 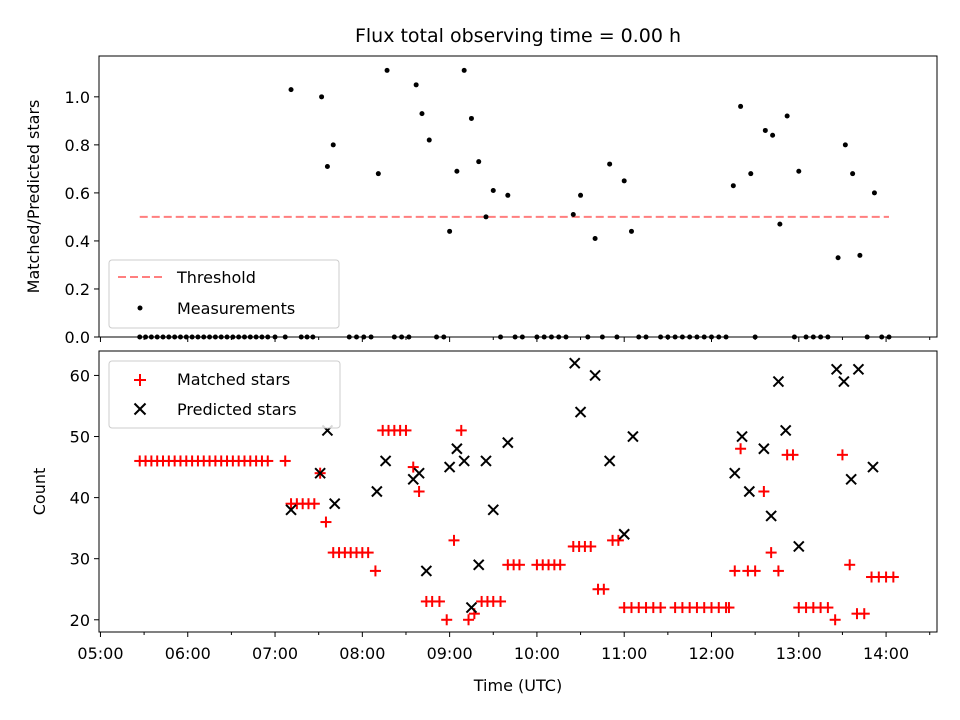 I want to click on x-tick-label: 08:00, so click(x=362, y=653).